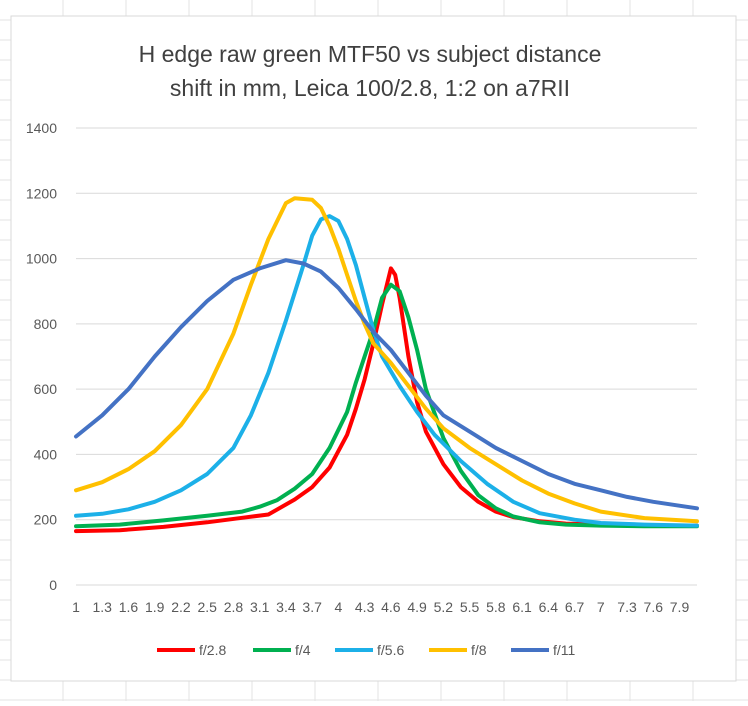 The height and width of the screenshot is (706, 748). Describe the element at coordinates (366, 650) in the screenshot. I see `legend: f/2.8 f/4 f/5.6 f/8 f/11` at that location.